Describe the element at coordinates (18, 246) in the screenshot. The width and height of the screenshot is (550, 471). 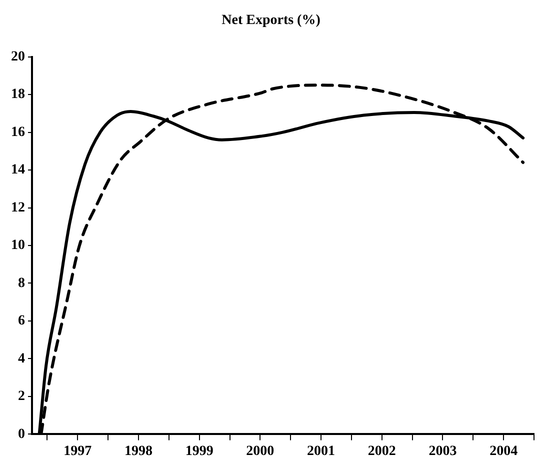
I see `y-tick-label: 10` at that location.